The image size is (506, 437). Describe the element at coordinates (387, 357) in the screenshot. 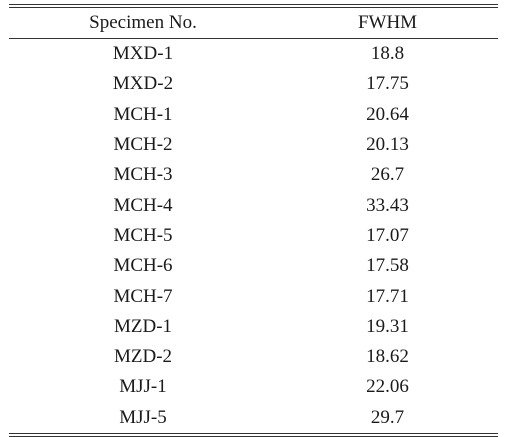

I see `fwhm-cell: 18.62` at that location.